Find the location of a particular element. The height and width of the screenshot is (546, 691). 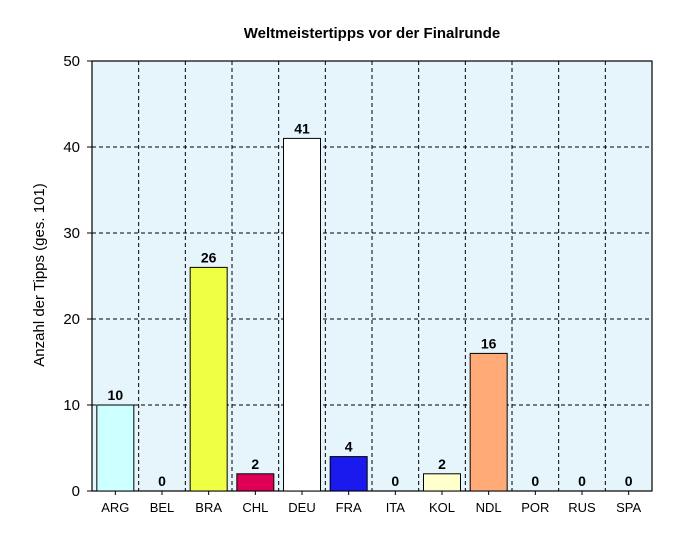

bar-bra is located at coordinates (208, 379).